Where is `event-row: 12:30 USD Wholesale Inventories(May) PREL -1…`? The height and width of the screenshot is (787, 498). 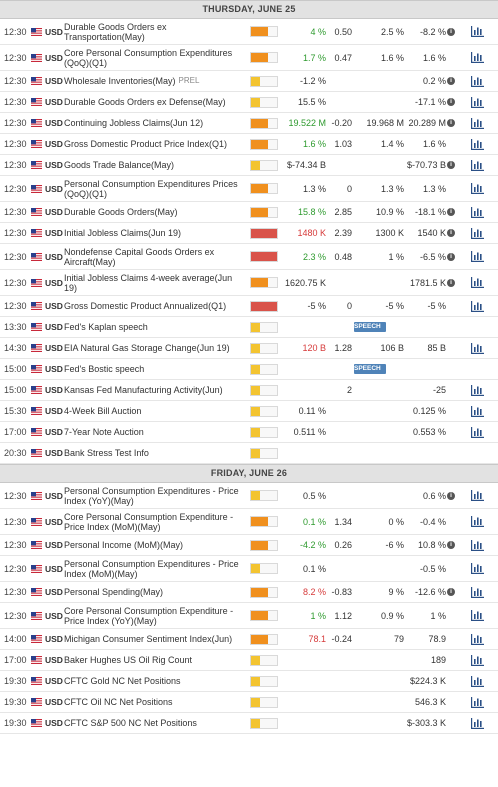
event-row: 12:30 USD Wholesale Inventories(May) PREL -1… is located at coordinates (249, 81).